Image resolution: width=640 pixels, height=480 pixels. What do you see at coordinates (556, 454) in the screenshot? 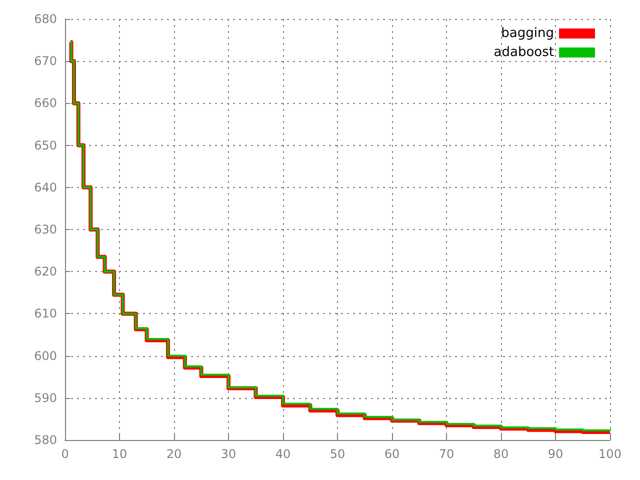
I see `x-tick-label: 90` at bounding box center [556, 454].